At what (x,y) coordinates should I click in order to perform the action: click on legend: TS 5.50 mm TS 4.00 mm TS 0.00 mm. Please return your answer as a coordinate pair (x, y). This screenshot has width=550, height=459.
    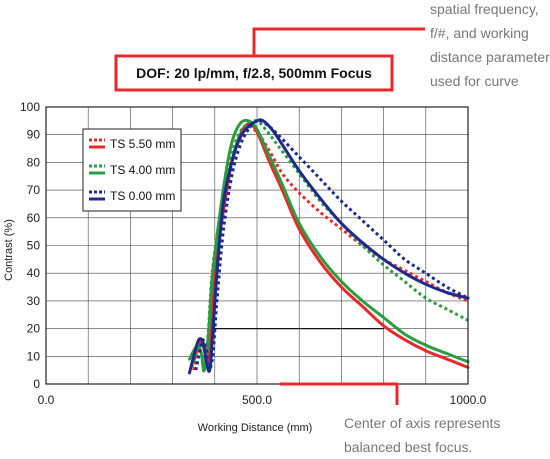
    Looking at the image, I should click on (132, 170).